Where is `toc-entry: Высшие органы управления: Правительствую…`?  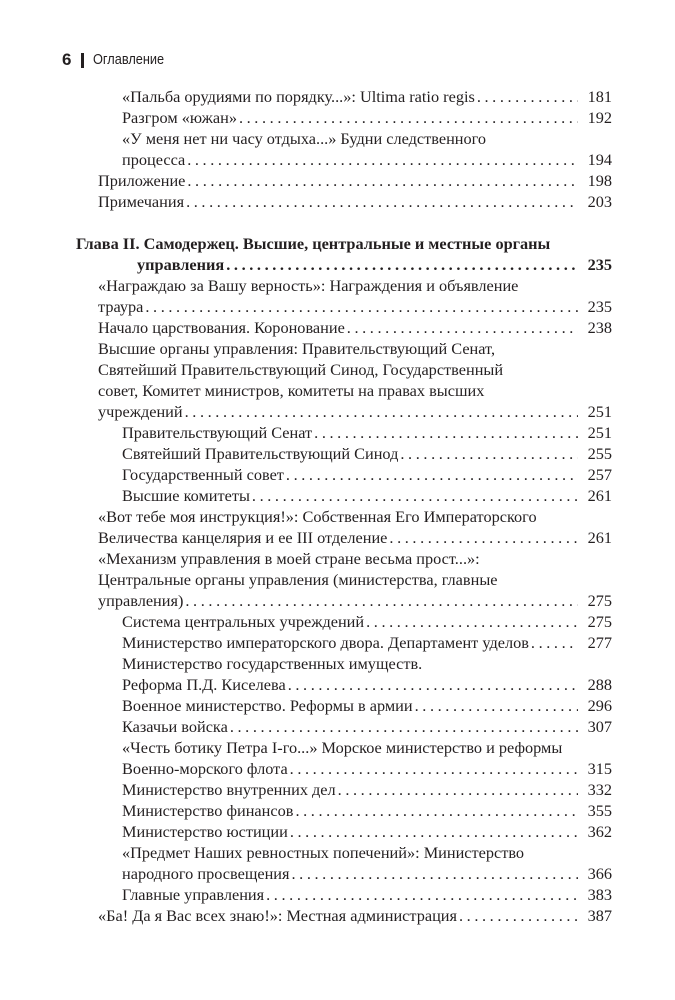
toc-entry: Высшие органы управления: Правительствую… is located at coordinates (306, 380).